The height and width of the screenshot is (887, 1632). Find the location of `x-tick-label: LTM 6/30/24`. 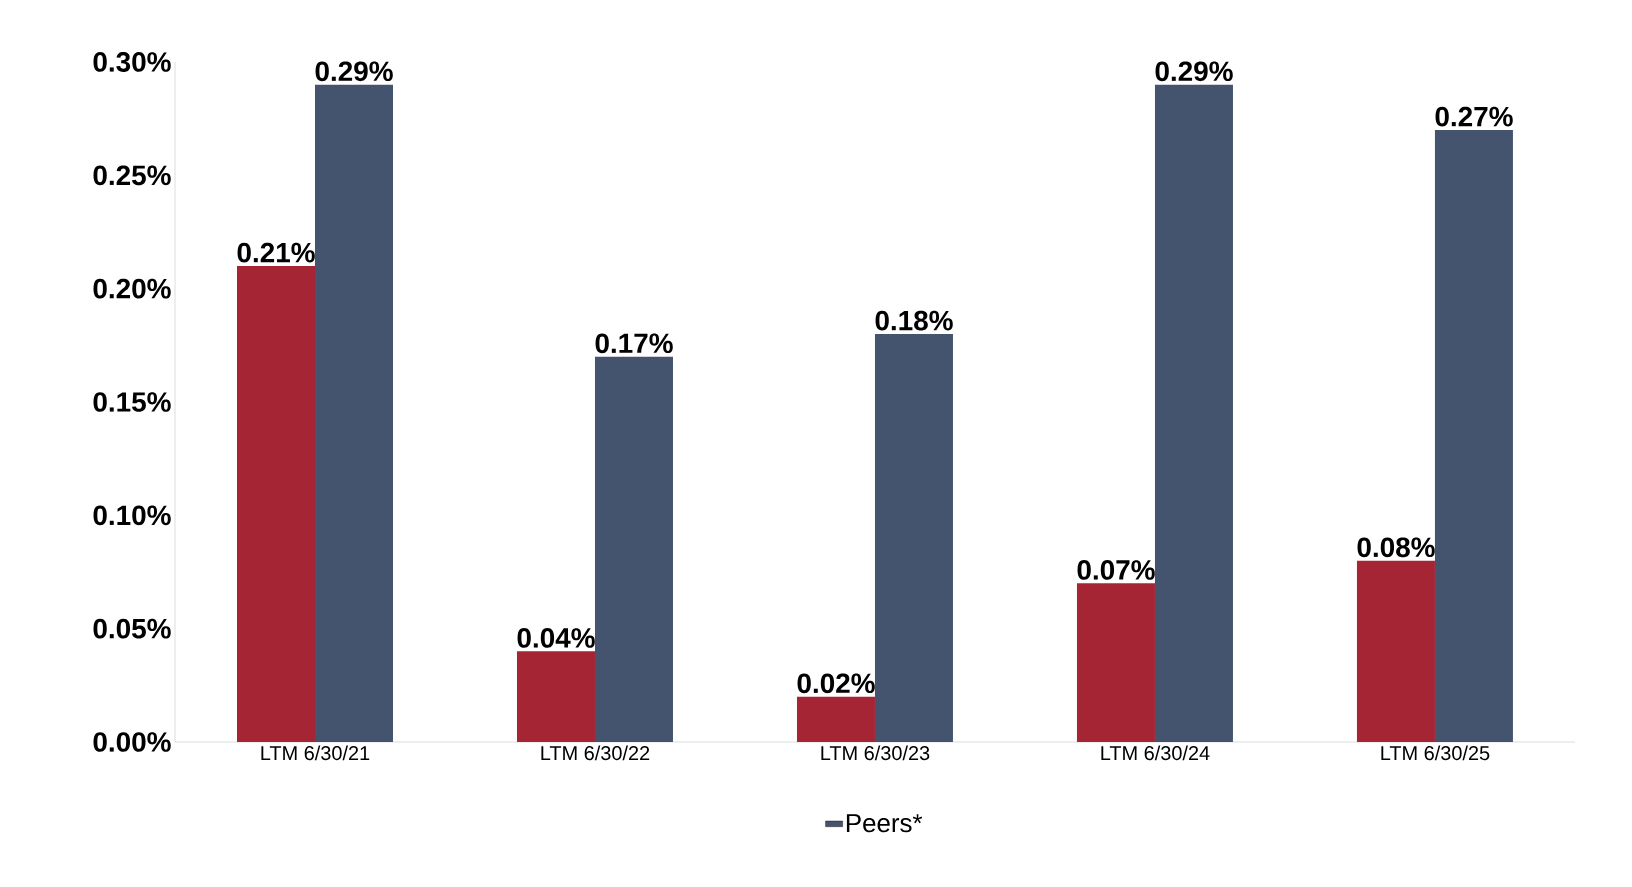

x-tick-label: LTM 6/30/24 is located at coordinates (1155, 753).